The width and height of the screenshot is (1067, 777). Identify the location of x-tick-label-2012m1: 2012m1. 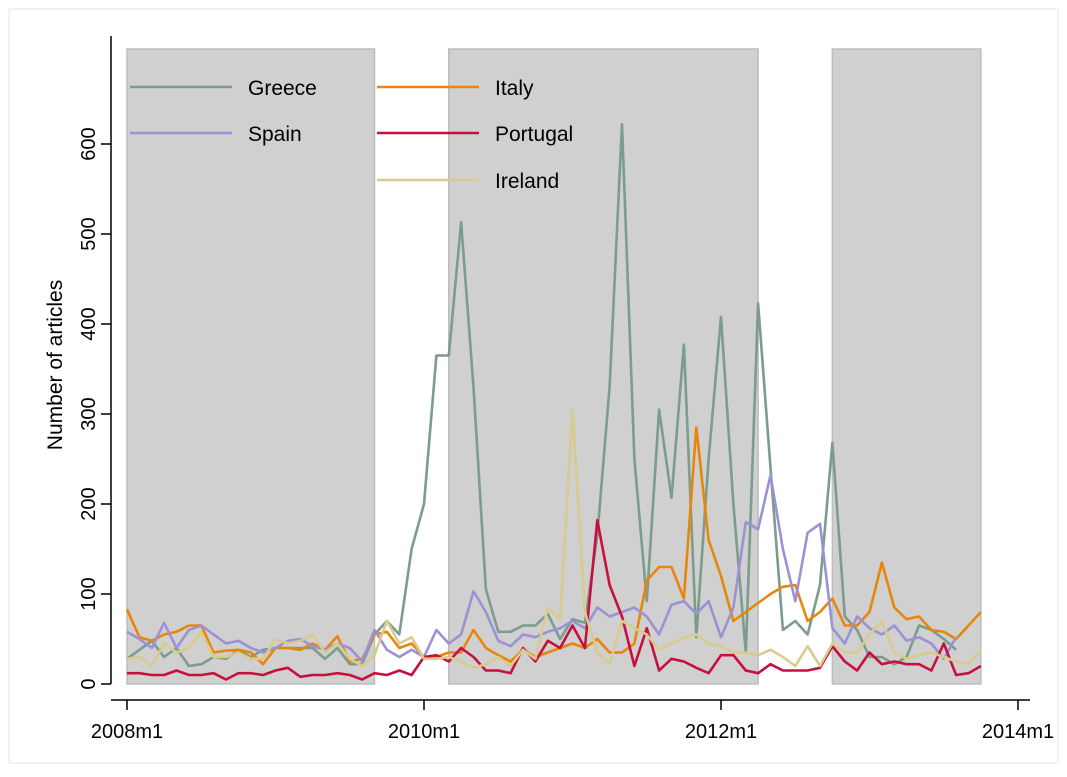
(721, 732).